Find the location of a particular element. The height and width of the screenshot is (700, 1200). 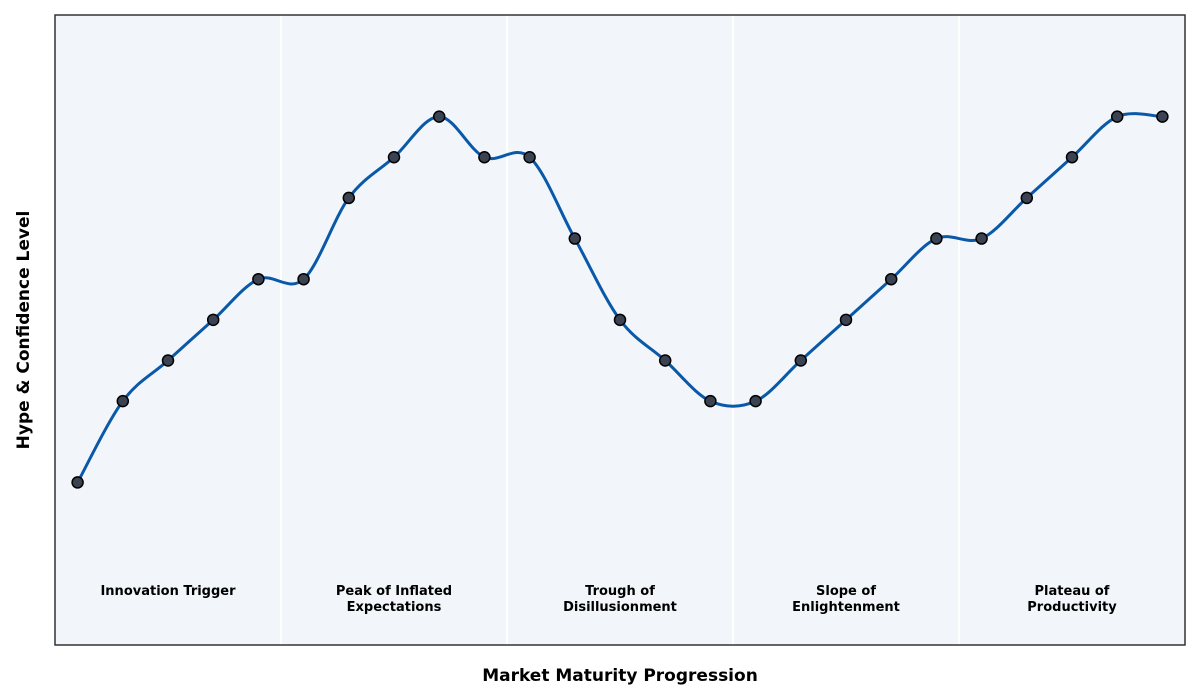

phase-label-line: Trough of is located at coordinates (620, 591).